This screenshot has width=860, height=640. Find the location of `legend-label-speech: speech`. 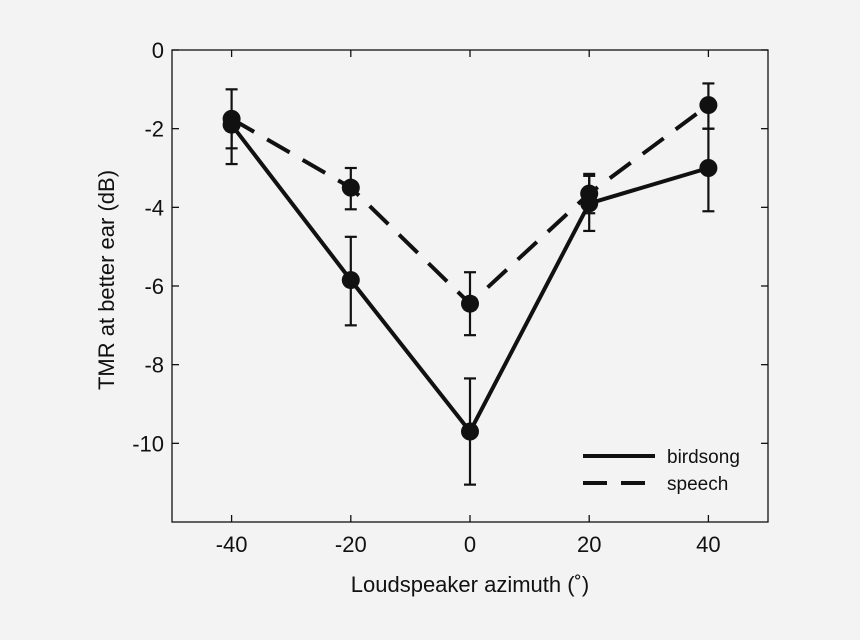

legend-label-speech: speech is located at coordinates (697, 484).